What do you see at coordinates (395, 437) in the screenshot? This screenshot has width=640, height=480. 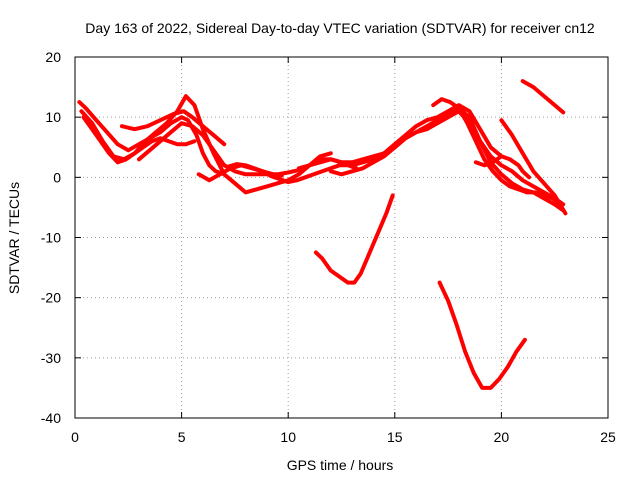 I see `x-tick-label: 15` at bounding box center [395, 437].